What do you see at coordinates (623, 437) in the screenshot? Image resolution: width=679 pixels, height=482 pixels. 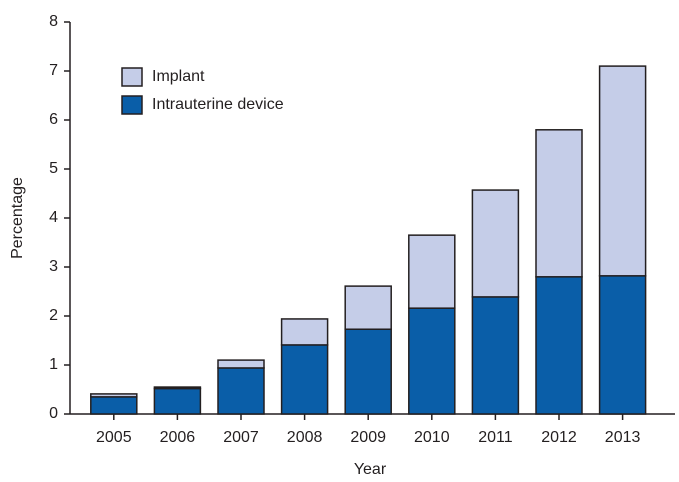 I see `x-tick-label: 2013` at bounding box center [623, 437].